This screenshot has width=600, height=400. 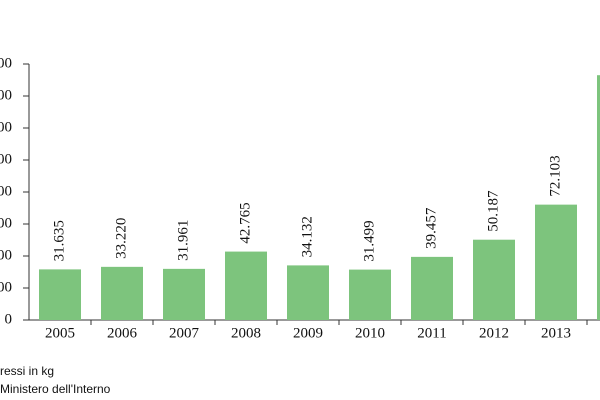 What do you see at coordinates (493, 211) in the screenshot?
I see `value-label: 50.187` at bounding box center [493, 211].